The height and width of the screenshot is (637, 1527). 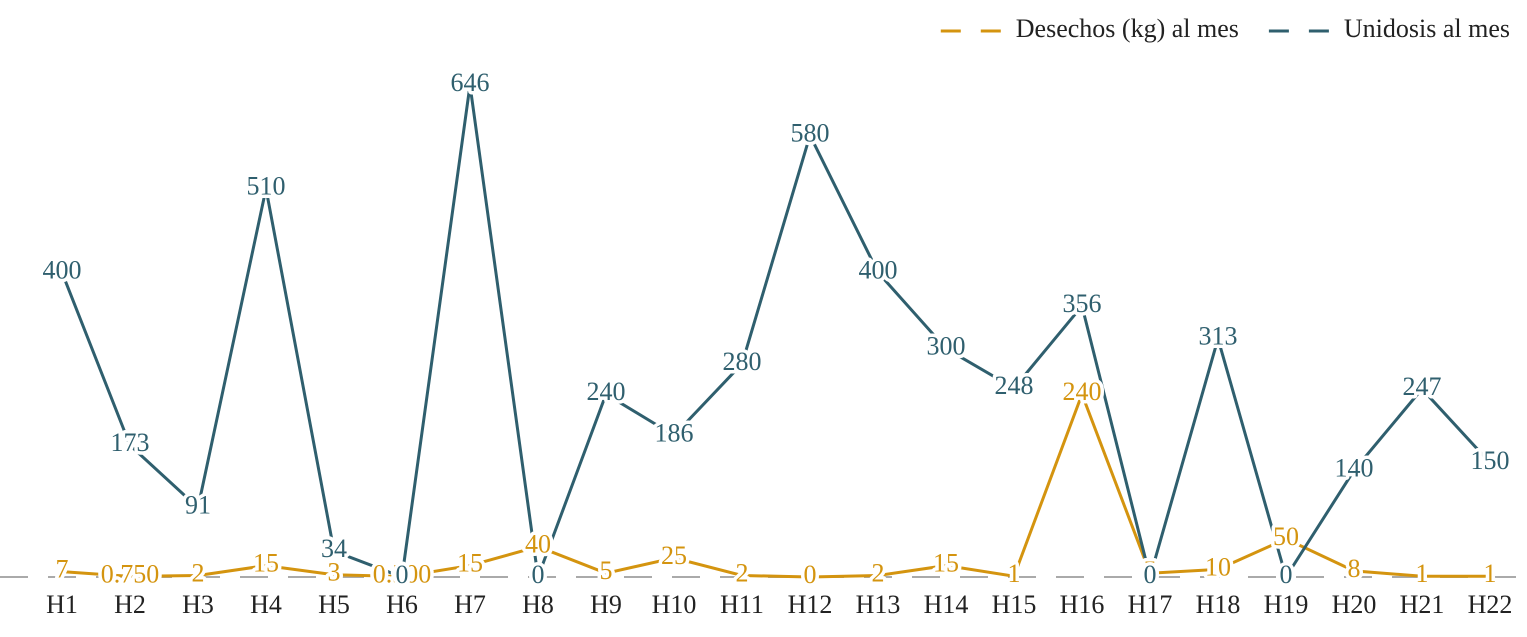 I want to click on x-tick-label: H2, so click(x=130, y=604).